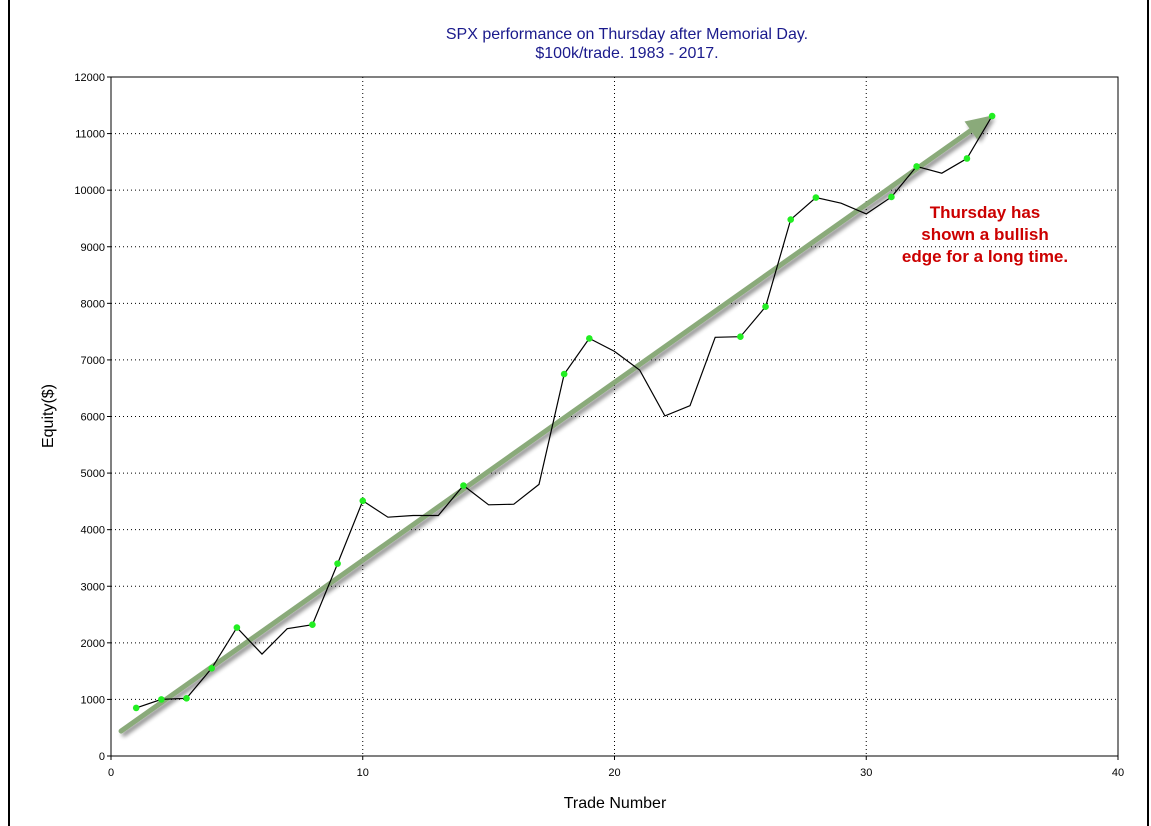 This screenshot has height=826, width=1151. What do you see at coordinates (102, 757) in the screenshot?
I see `y-tick-label: 0` at bounding box center [102, 757].